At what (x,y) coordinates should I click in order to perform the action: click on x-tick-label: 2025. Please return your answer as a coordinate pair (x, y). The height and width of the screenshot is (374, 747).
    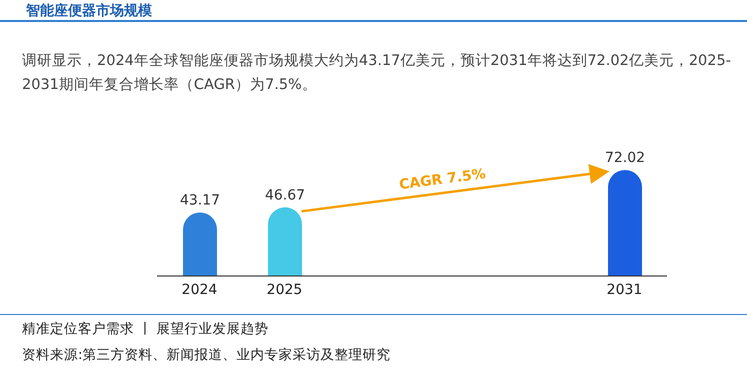
    Looking at the image, I should click on (284, 290).